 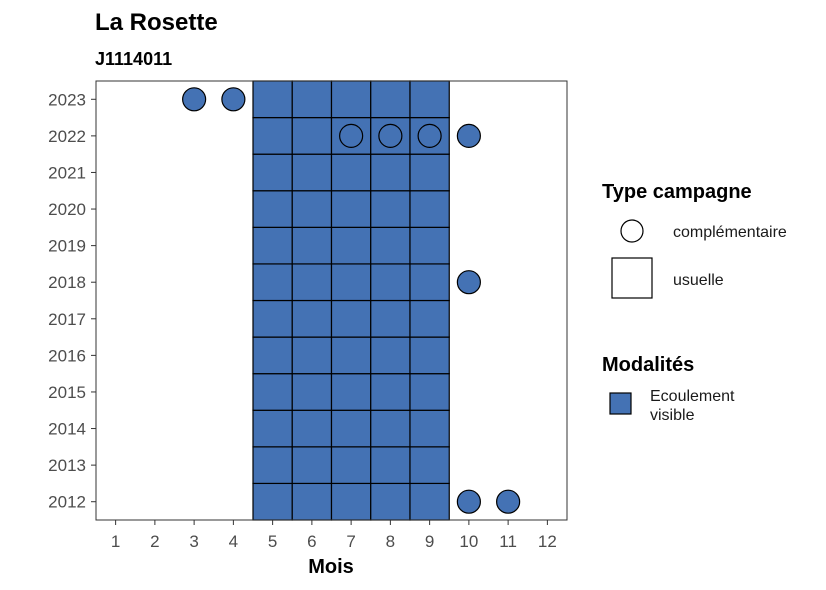 What do you see at coordinates (154, 541) in the screenshot?
I see `x-tick-label-2: 2` at bounding box center [154, 541].